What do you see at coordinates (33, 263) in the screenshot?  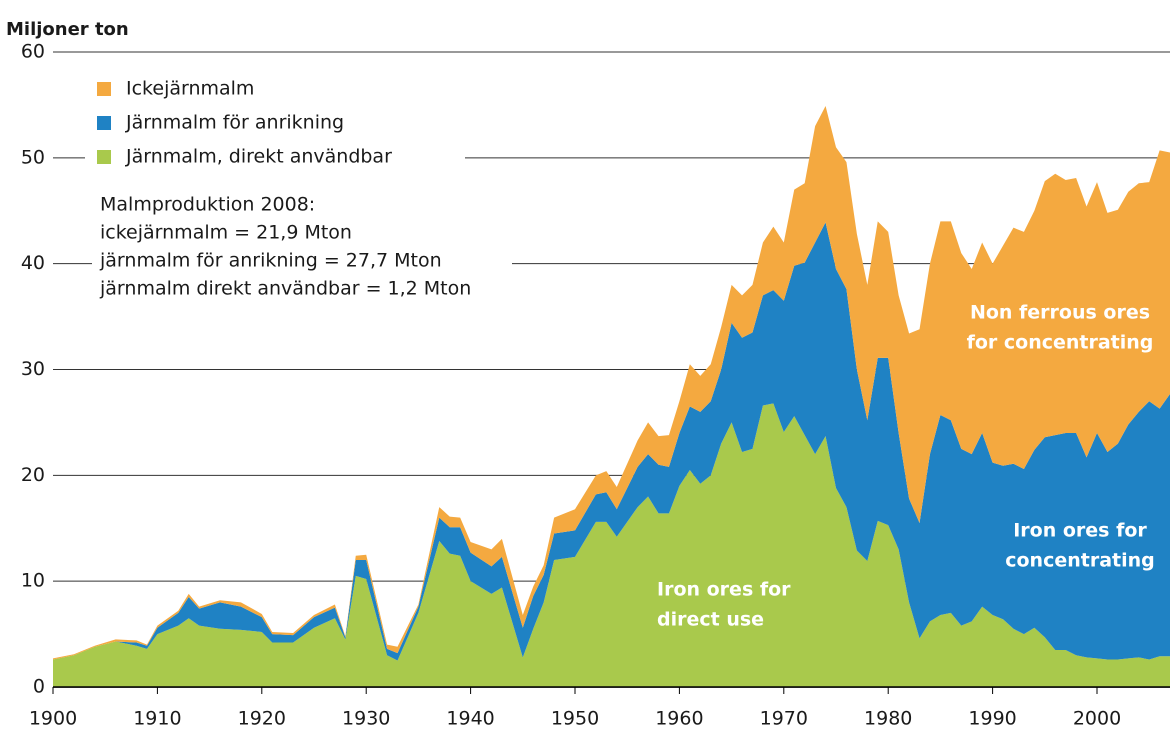 I see `y-tick-label: 40` at bounding box center [33, 263].